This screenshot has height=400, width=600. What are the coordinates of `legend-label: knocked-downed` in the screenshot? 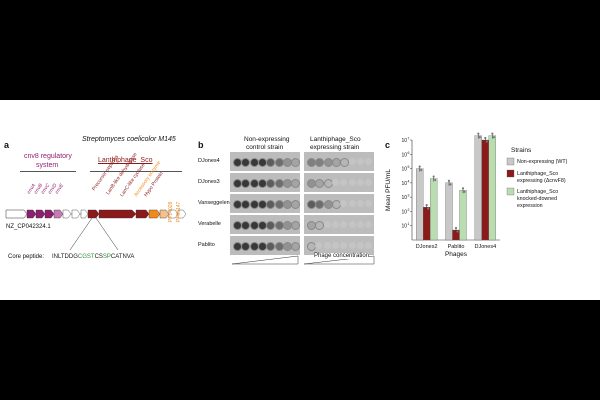 It's located at (537, 199).